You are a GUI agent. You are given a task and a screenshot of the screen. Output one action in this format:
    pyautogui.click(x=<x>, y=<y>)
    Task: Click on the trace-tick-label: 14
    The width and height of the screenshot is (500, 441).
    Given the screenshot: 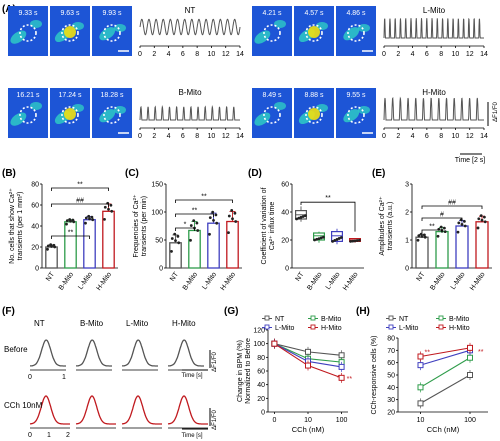 What is the action you would take?
    pyautogui.click(x=484, y=136)
    